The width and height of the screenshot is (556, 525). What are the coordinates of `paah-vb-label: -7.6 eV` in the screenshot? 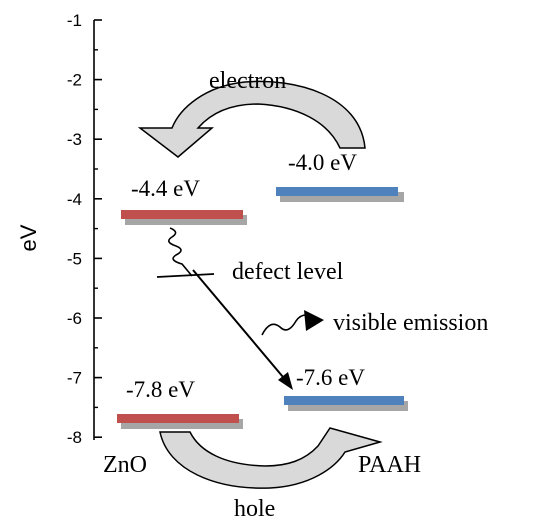 It's located at (330, 377).